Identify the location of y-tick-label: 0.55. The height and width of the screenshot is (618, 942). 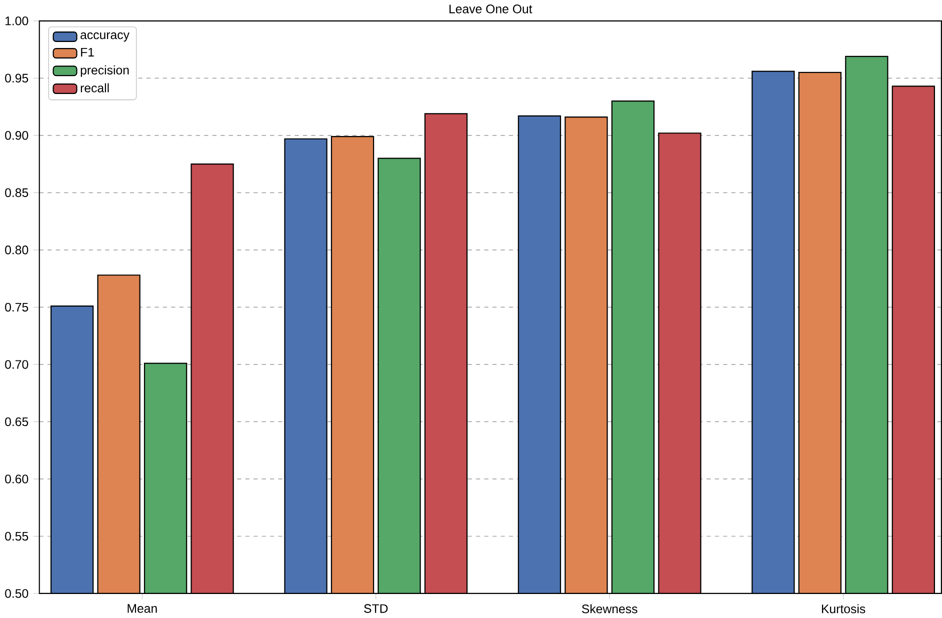
(16, 536).